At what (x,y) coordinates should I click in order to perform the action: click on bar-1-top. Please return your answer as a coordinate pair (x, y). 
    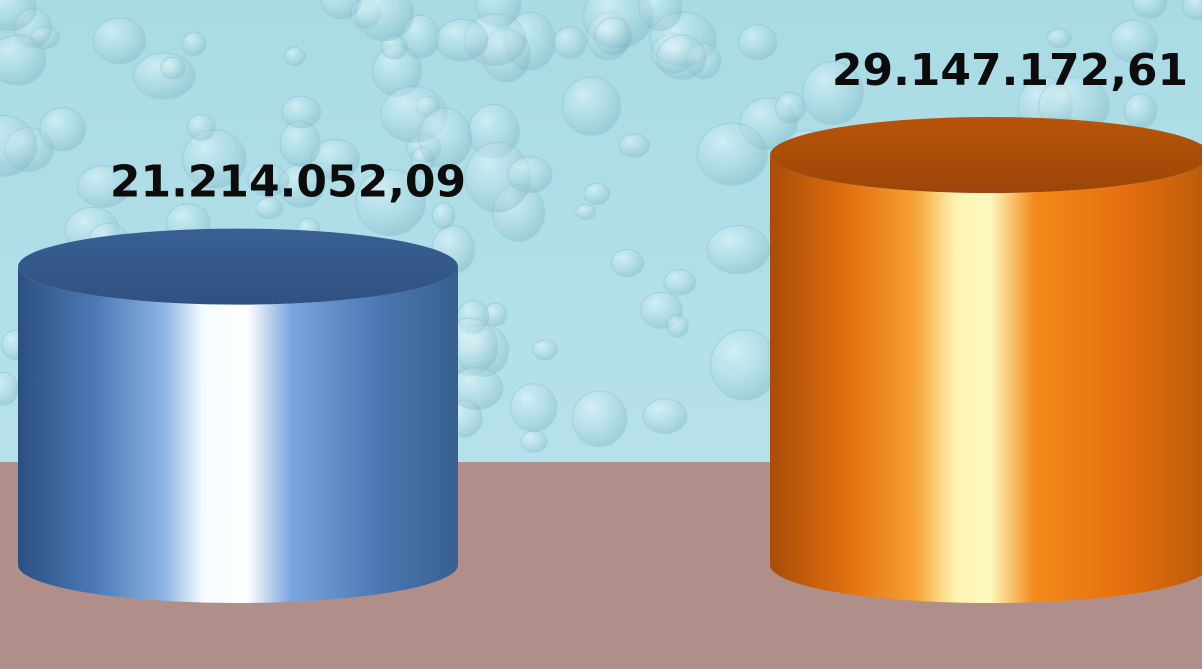
    Looking at the image, I should click on (238, 266).